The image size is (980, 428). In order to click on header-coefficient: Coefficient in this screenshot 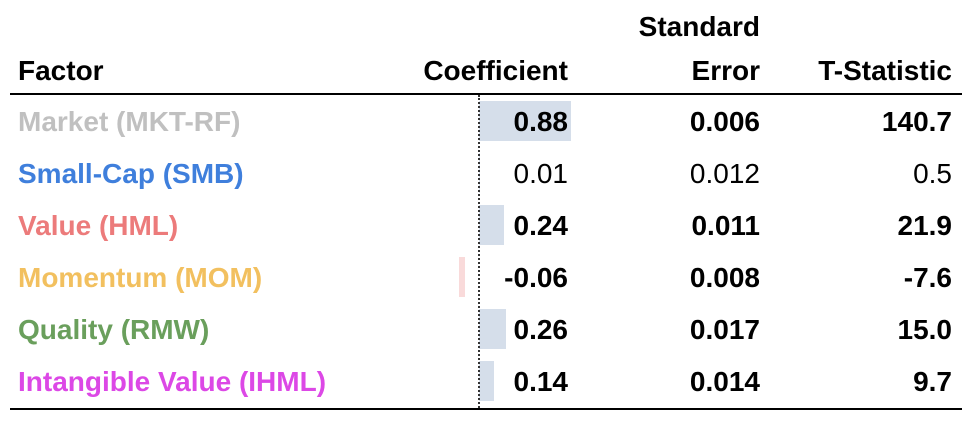, I will do `click(495, 70)`.